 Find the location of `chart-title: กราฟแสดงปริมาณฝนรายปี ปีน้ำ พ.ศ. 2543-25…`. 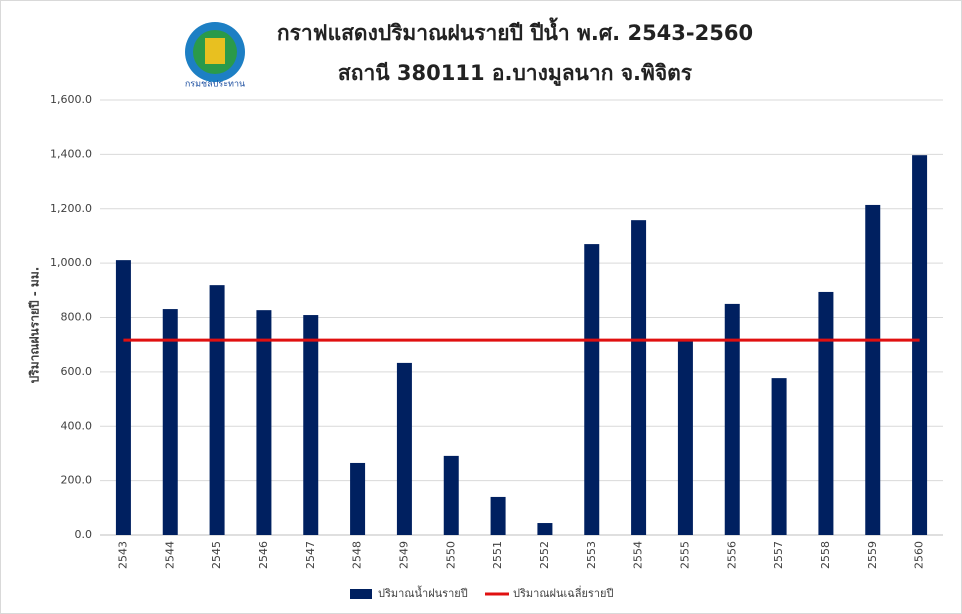

chart-title: กราฟแสดงปริมาณฝนรายปี ปีน้ำ พ.ศ. 2543-25… is located at coordinates (515, 31).